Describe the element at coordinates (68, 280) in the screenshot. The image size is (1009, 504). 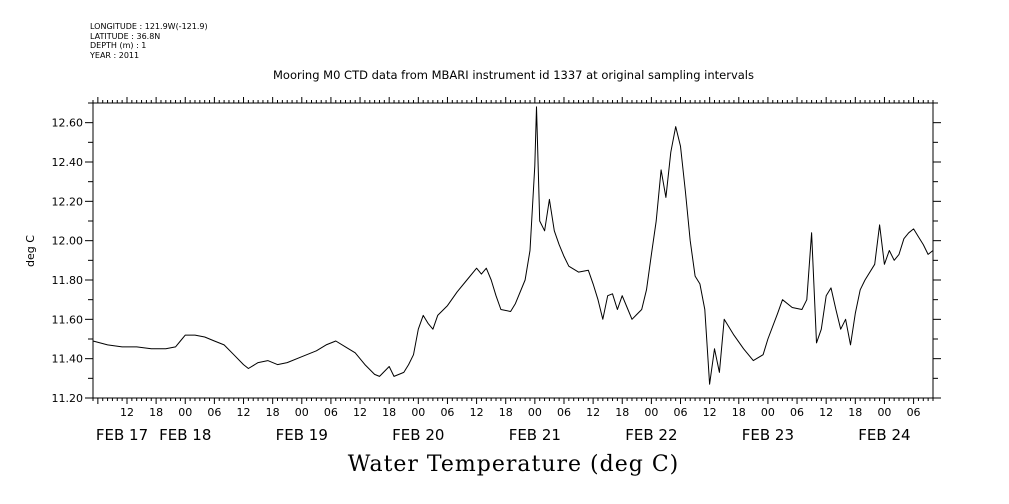
I see `y-tick-label: 11.80` at that location.